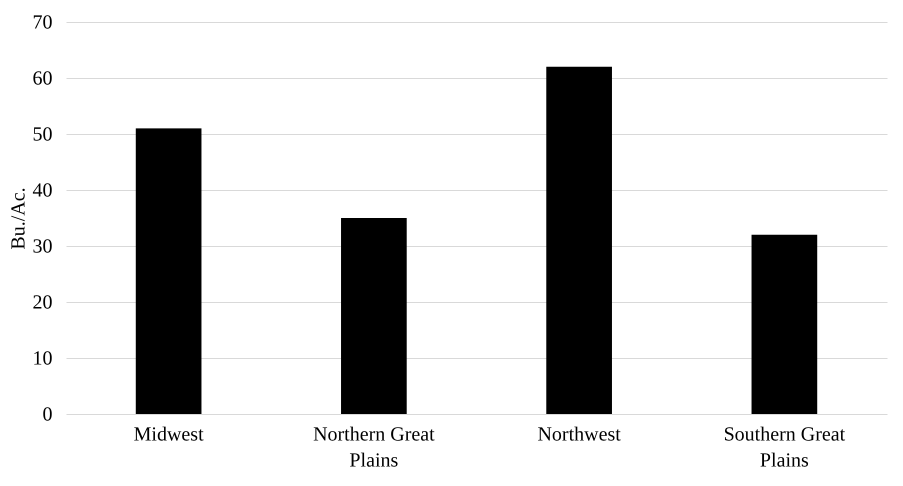 The width and height of the screenshot is (903, 486). Describe the element at coordinates (42, 359) in the screenshot. I see `y-tick-label: 10` at that location.